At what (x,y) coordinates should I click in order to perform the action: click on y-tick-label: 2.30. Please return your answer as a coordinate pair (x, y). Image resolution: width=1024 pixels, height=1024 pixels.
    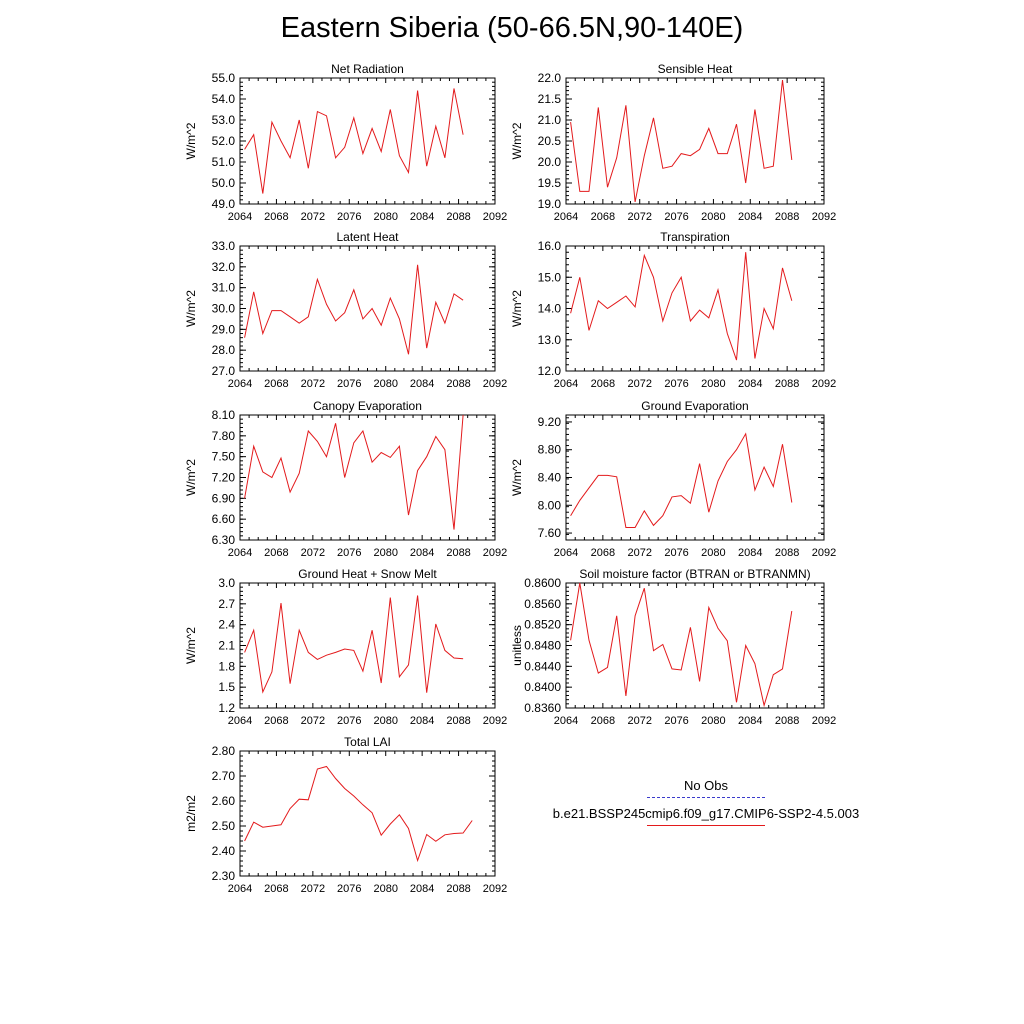
    Looking at the image, I should click on (224, 876).